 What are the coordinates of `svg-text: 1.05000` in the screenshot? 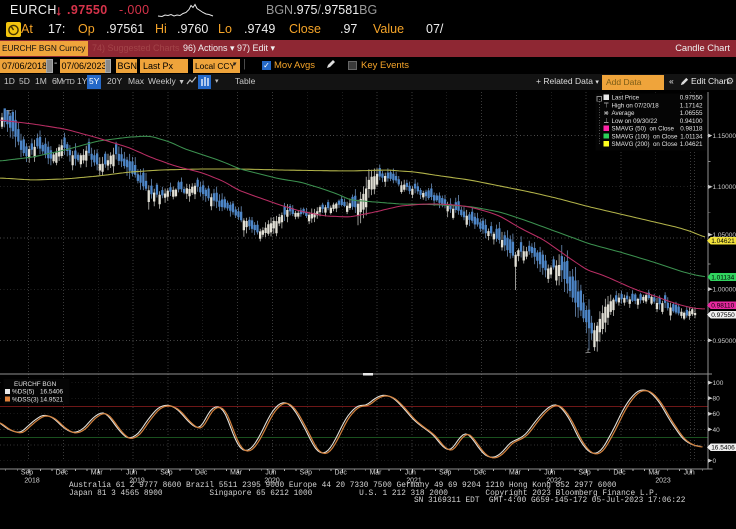 It's located at (724, 235).